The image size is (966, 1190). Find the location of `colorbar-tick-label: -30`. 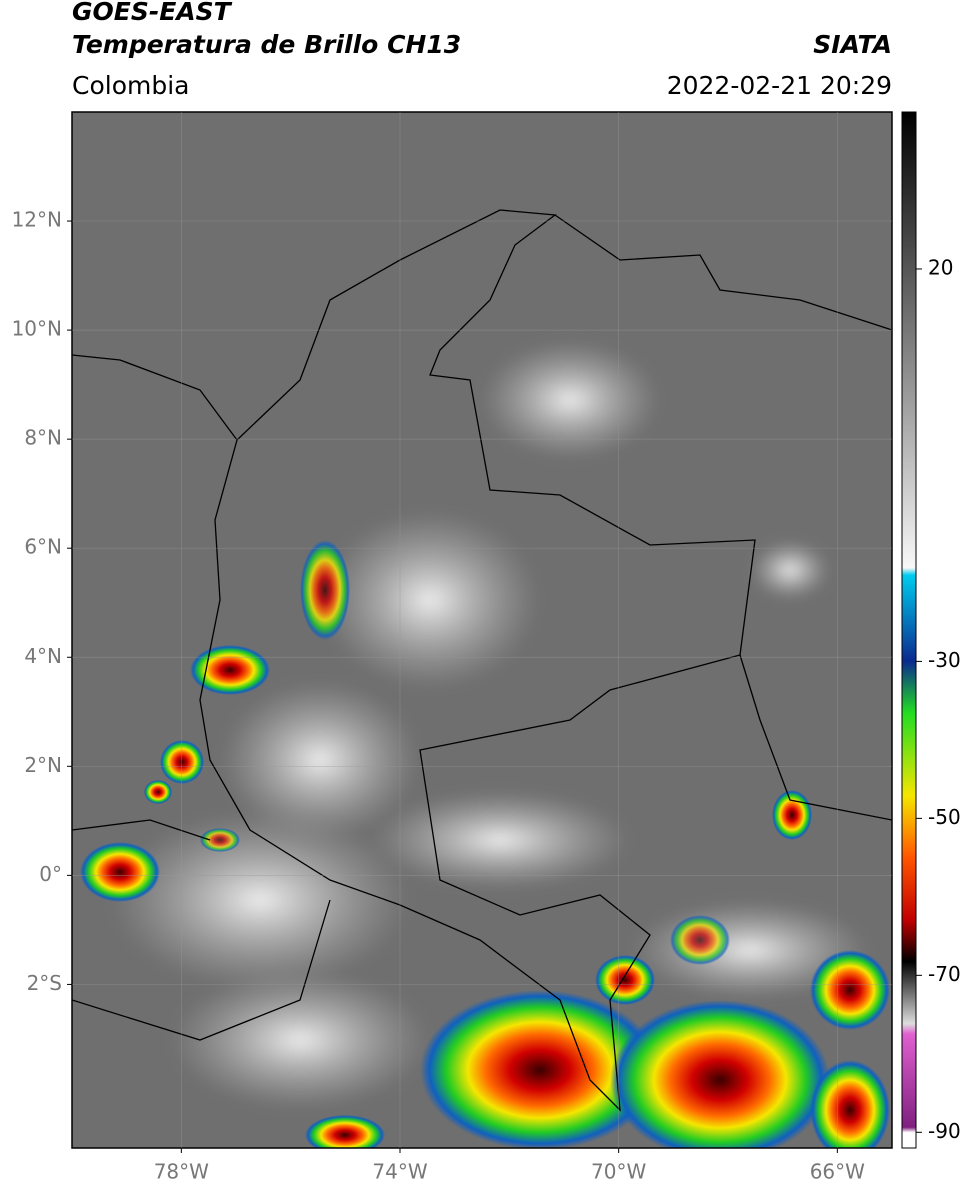

colorbar-tick-label: -30 is located at coordinates (944, 660).